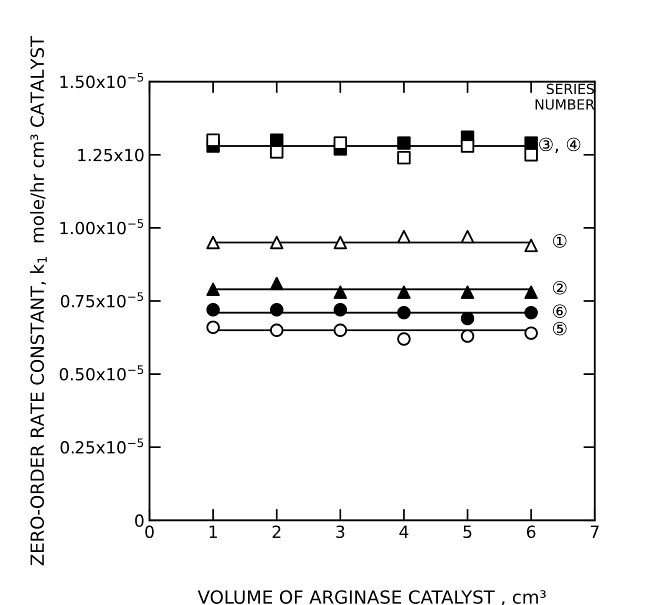 This screenshot has width=650, height=605. What do you see at coordinates (565, 97) in the screenshot?
I see `annotation: SERIES NUMBER` at bounding box center [565, 97].